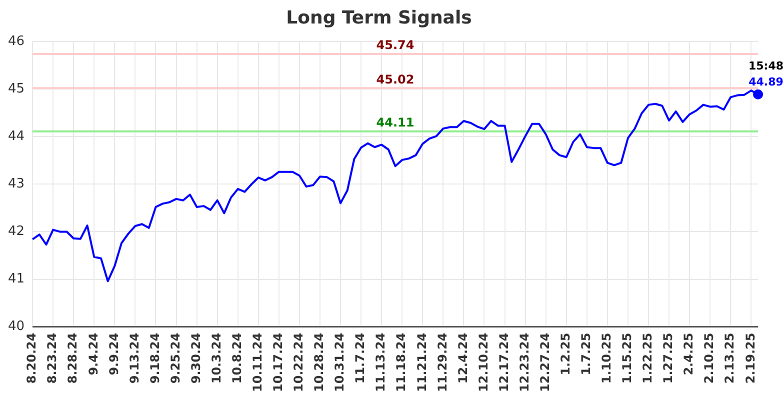  I want to click on x-tick-label: 12.10.24, so click(483, 362).